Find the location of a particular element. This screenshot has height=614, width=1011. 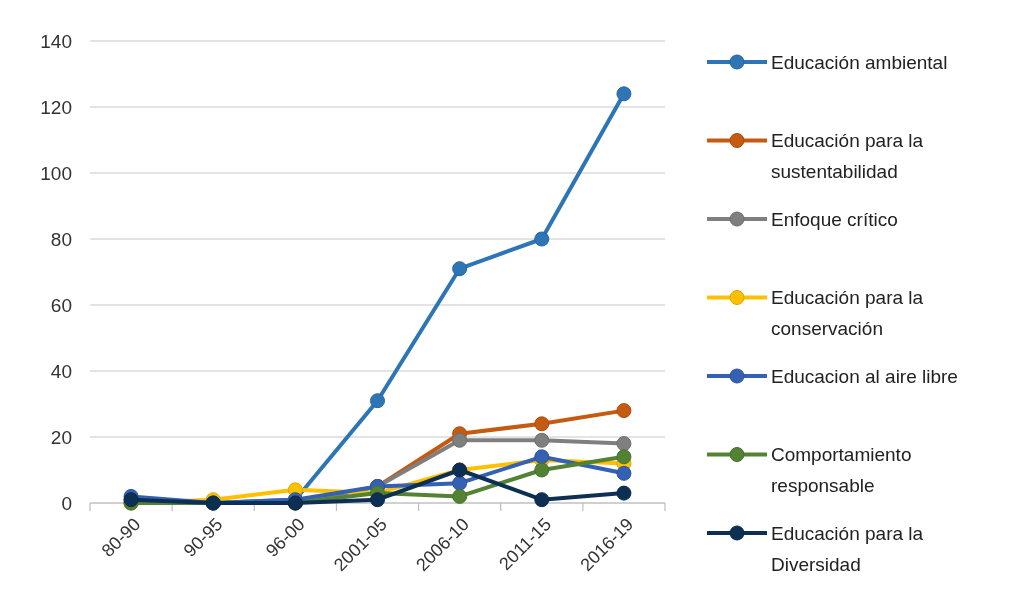

y-tick-label: 20 is located at coordinates (61, 437).